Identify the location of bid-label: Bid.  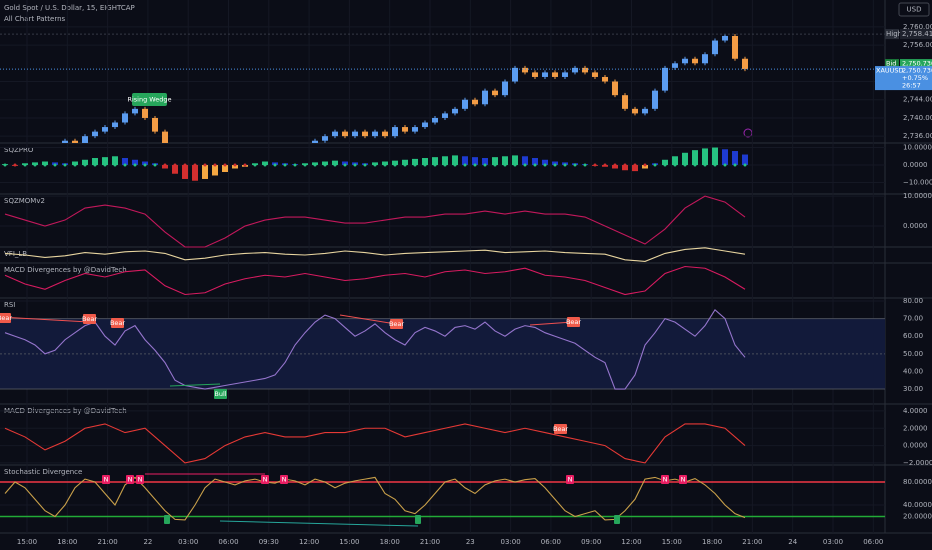
(891, 64).